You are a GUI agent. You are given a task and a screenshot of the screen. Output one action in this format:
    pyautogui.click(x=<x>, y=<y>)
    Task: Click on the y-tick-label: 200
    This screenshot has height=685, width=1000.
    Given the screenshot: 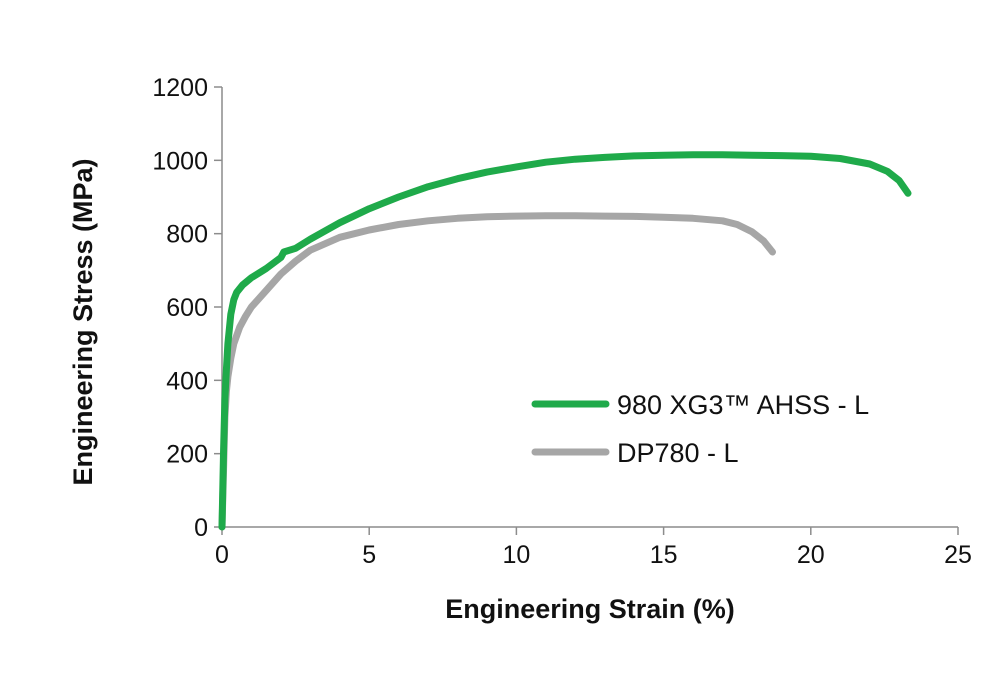 What is the action you would take?
    pyautogui.click(x=187, y=455)
    